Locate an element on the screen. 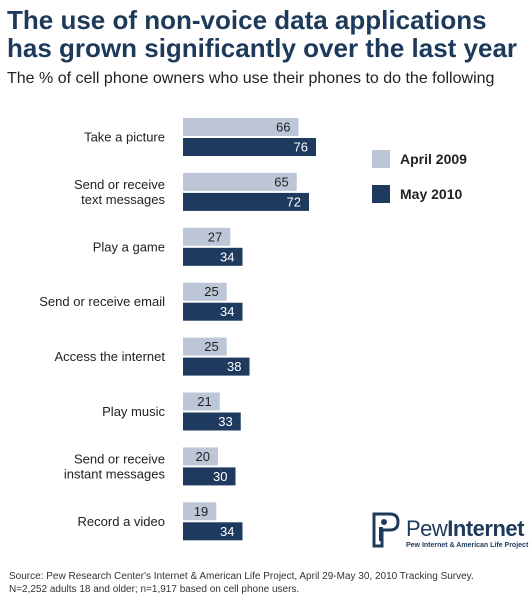 The image size is (530, 607). data-label: 33 is located at coordinates (225, 421).